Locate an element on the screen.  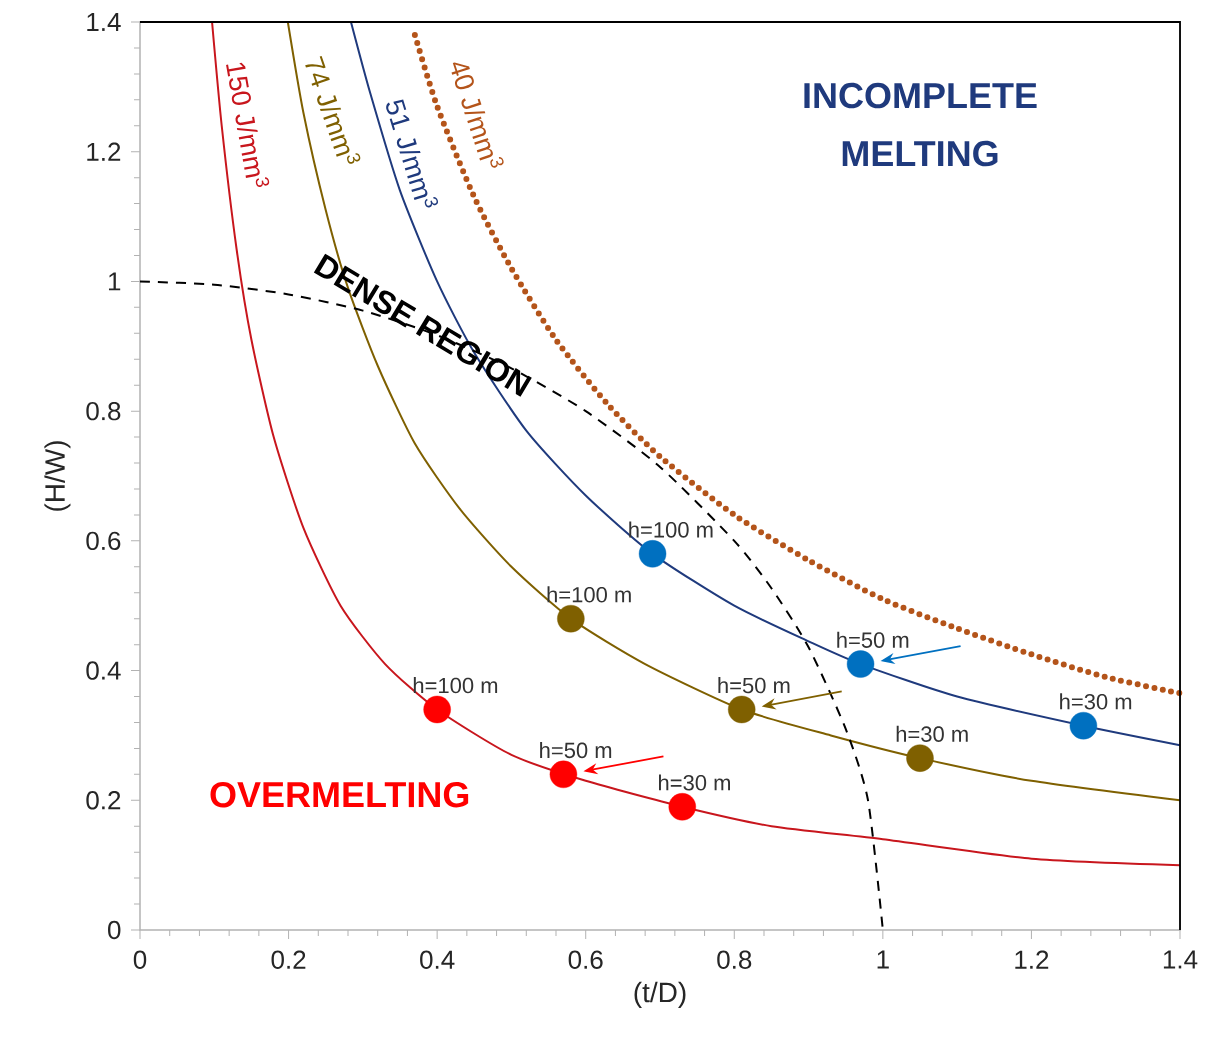
x-tick-label: 0.6 is located at coordinates (585, 959).